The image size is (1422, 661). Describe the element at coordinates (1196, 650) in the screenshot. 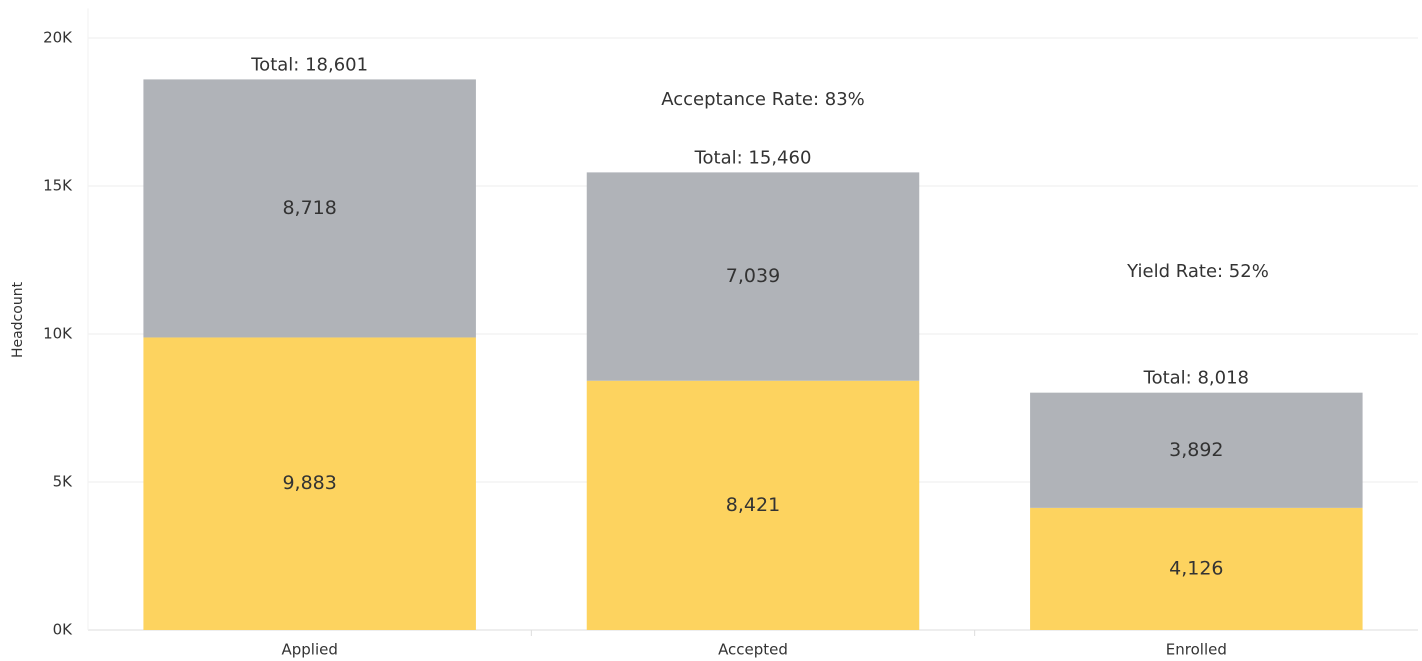

I see `x-tick-label: Enrolled` at that location.